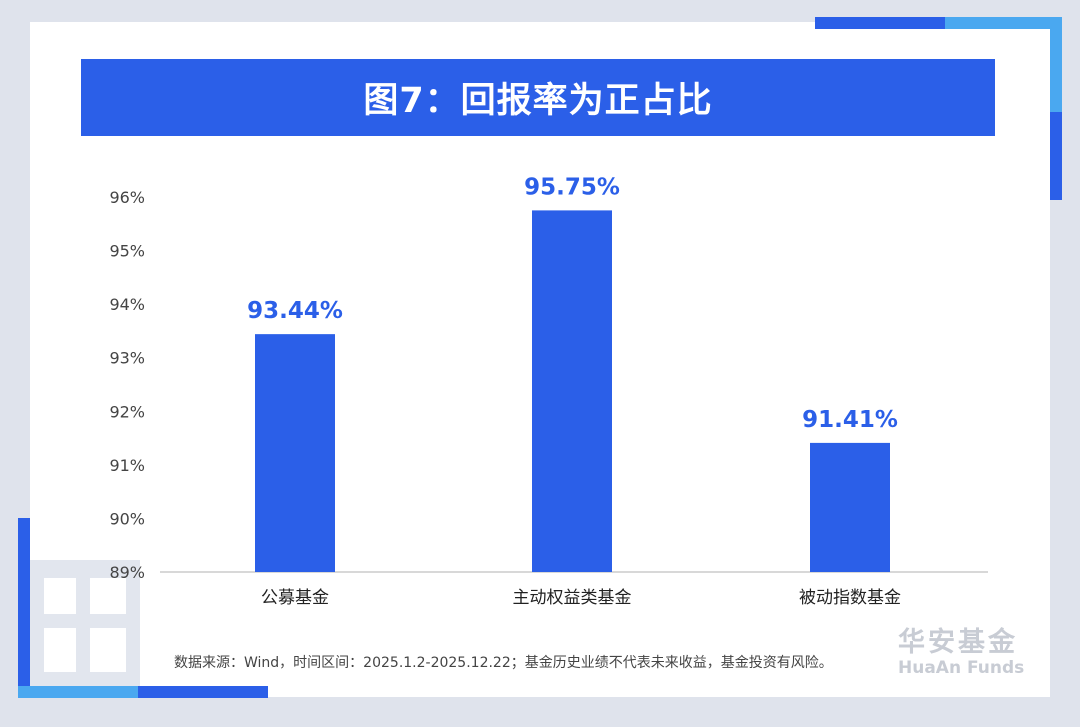 This screenshot has height=727, width=1080. Describe the element at coordinates (1003, 23) in the screenshot. I see `decor-bar-top-light` at that location.